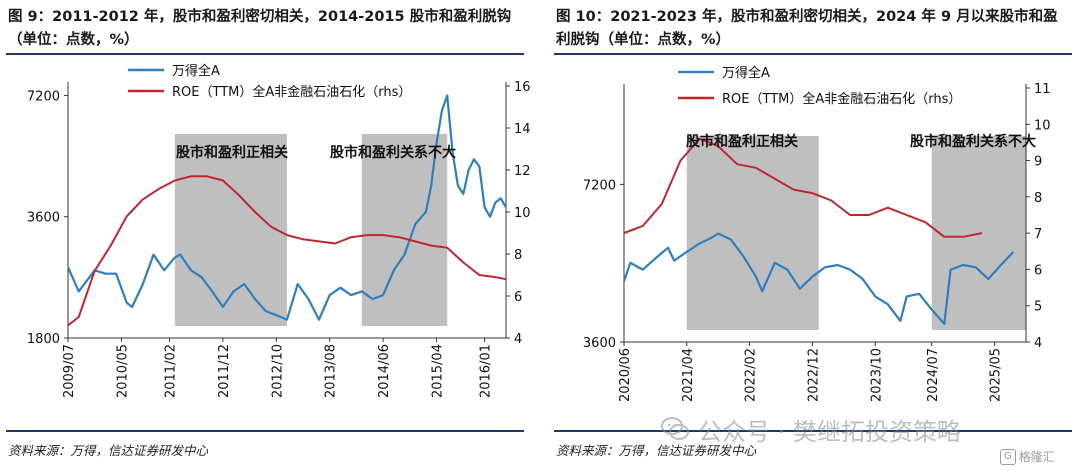  I want to click on x-tick-label: 2009/07, so click(69, 371).